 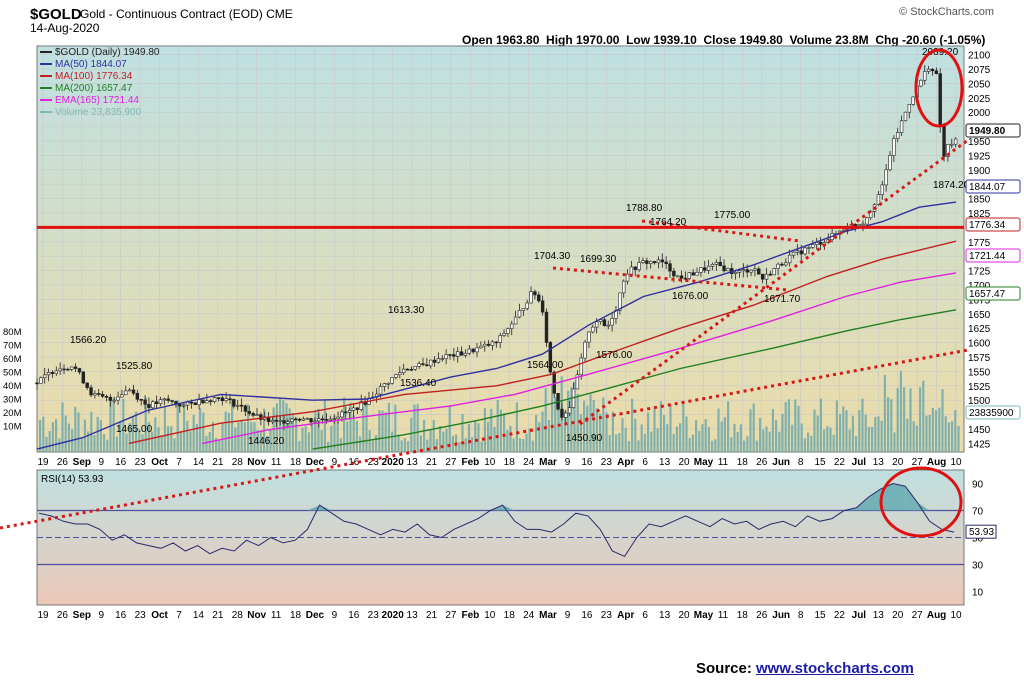 What do you see at coordinates (981, 531) in the screenshot?
I see `rsi-value-box` at bounding box center [981, 531].